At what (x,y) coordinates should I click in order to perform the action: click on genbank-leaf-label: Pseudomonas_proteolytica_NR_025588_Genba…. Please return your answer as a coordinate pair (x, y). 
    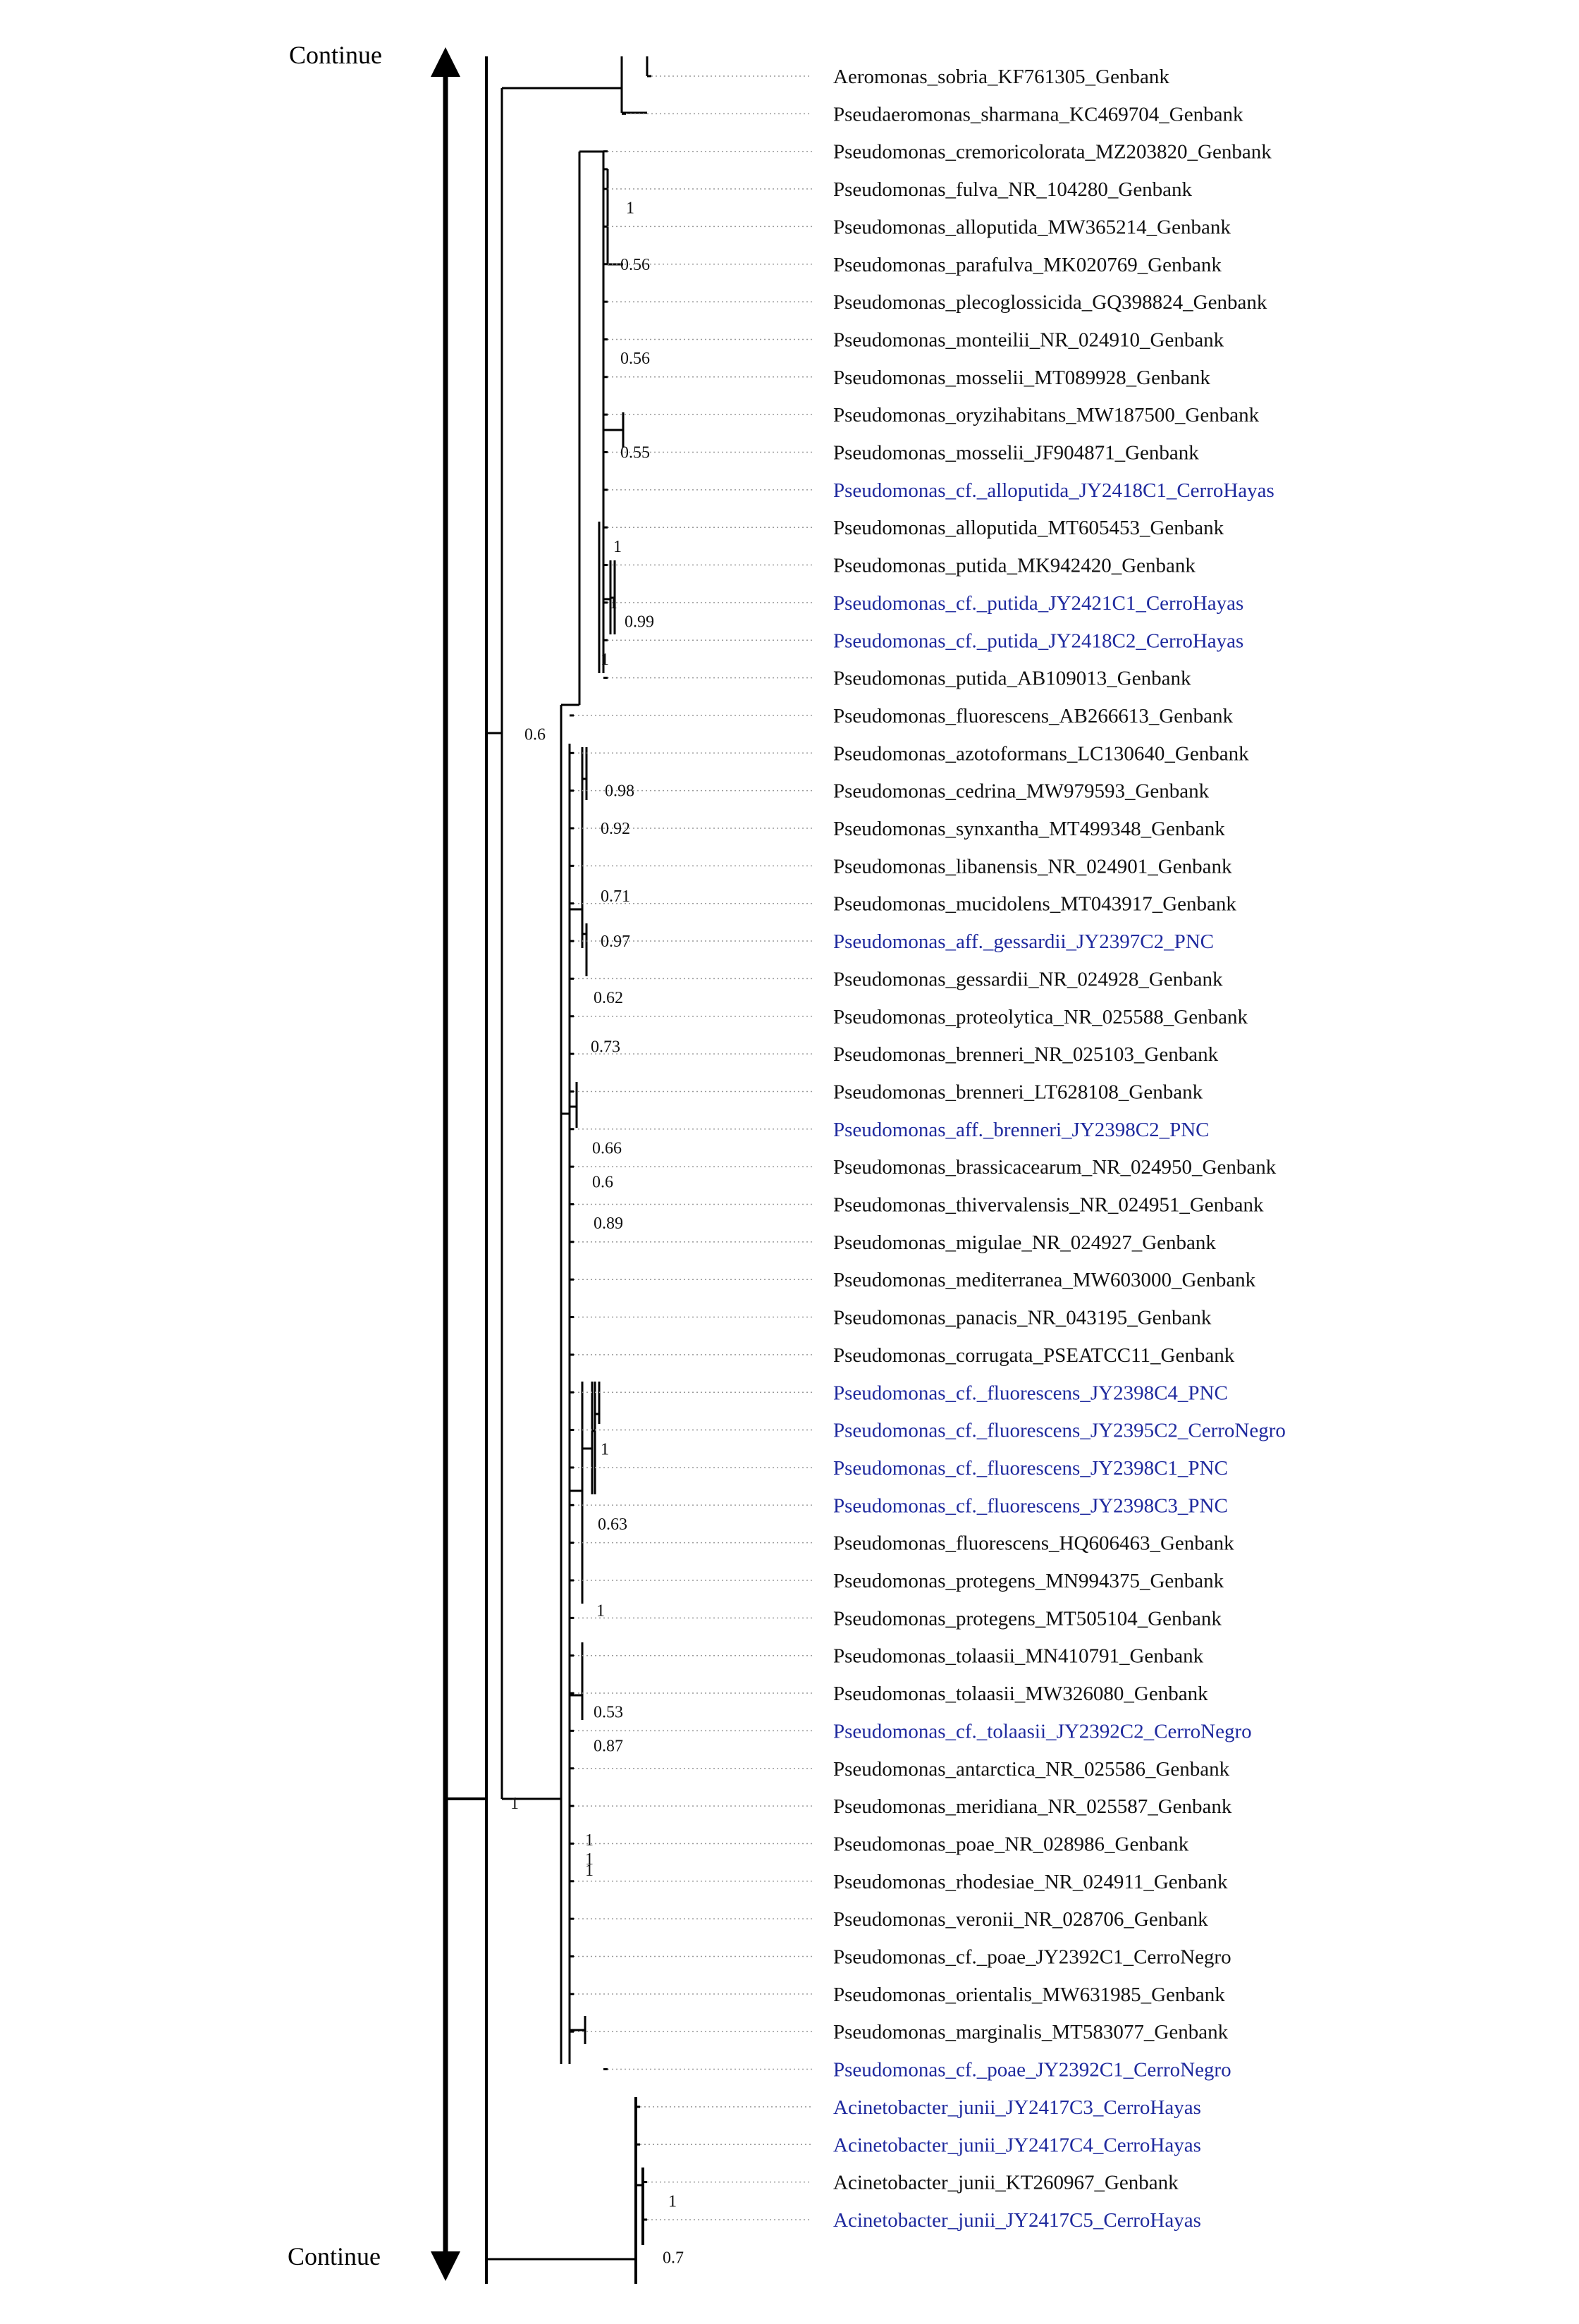
    Looking at the image, I should click on (1040, 1017).